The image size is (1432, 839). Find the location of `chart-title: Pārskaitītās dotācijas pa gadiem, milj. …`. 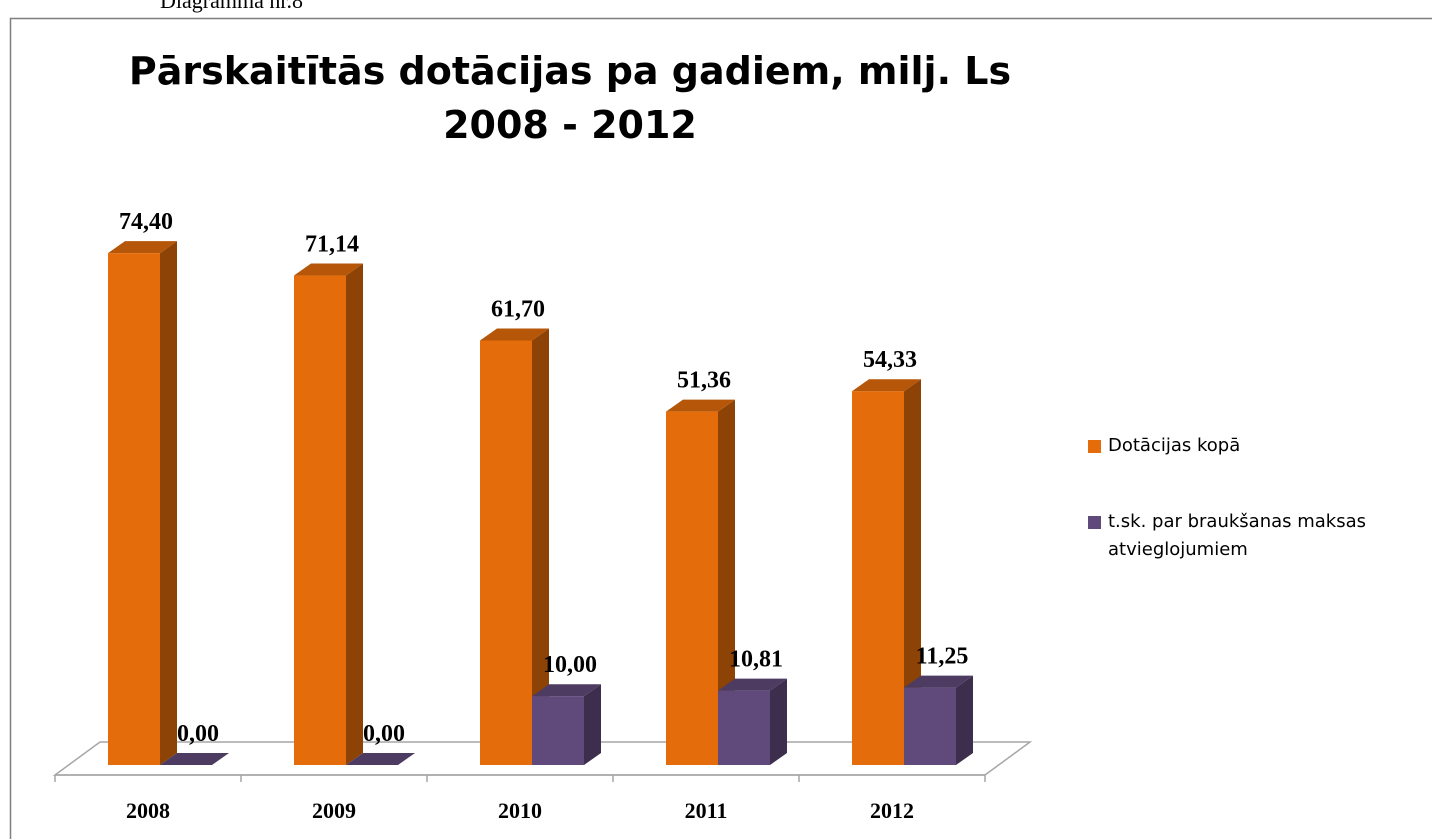

chart-title: Pārskaitītās dotācijas pa gadiem, milj. … is located at coordinates (570, 71).